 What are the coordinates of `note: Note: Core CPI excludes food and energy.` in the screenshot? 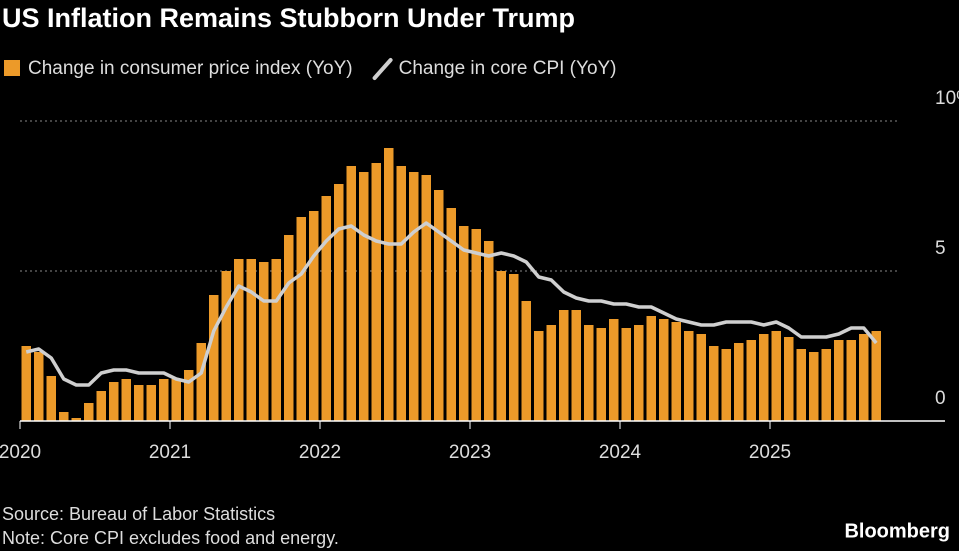 It's located at (170, 538).